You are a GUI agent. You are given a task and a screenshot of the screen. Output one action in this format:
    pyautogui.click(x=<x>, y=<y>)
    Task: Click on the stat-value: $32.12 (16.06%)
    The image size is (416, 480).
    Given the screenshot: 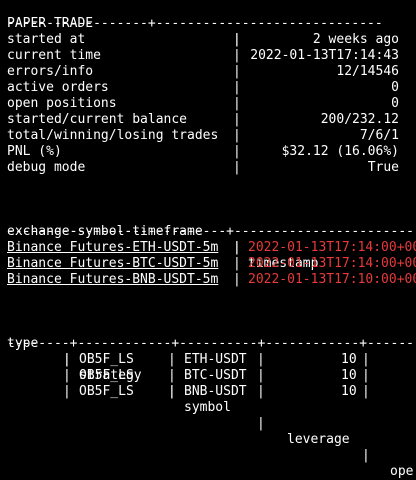 What is the action you would take?
    pyautogui.click(x=340, y=151)
    